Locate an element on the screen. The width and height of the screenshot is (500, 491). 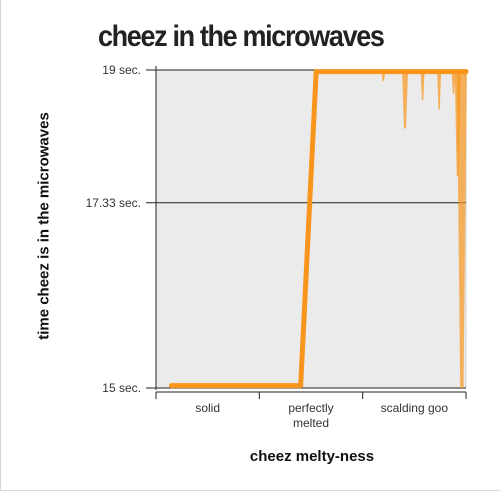
y-tick-label: 19 sec. is located at coordinates (121, 70).